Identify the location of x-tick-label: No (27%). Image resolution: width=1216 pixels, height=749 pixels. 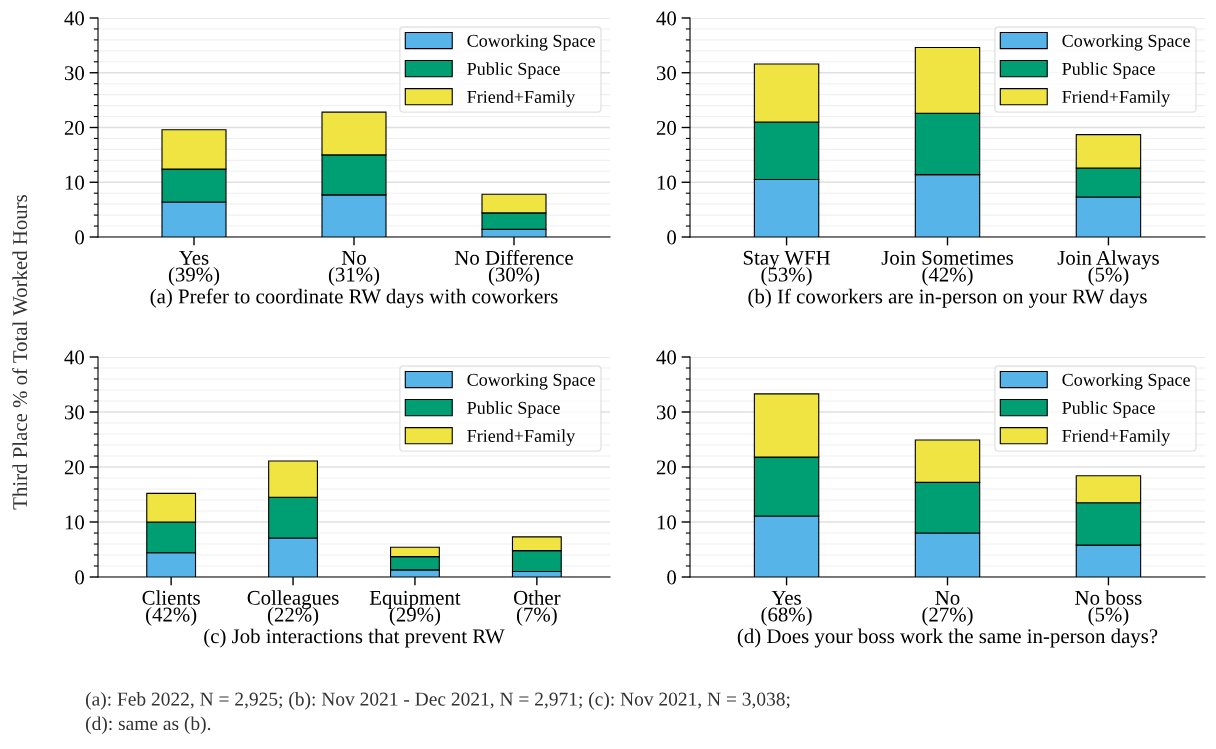
(947, 608).